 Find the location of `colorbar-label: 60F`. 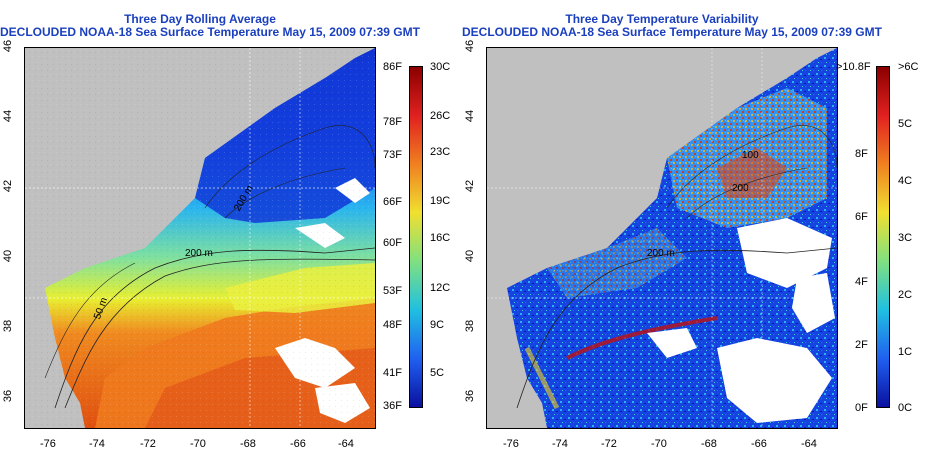

colorbar-label: 60F is located at coordinates (392, 243).